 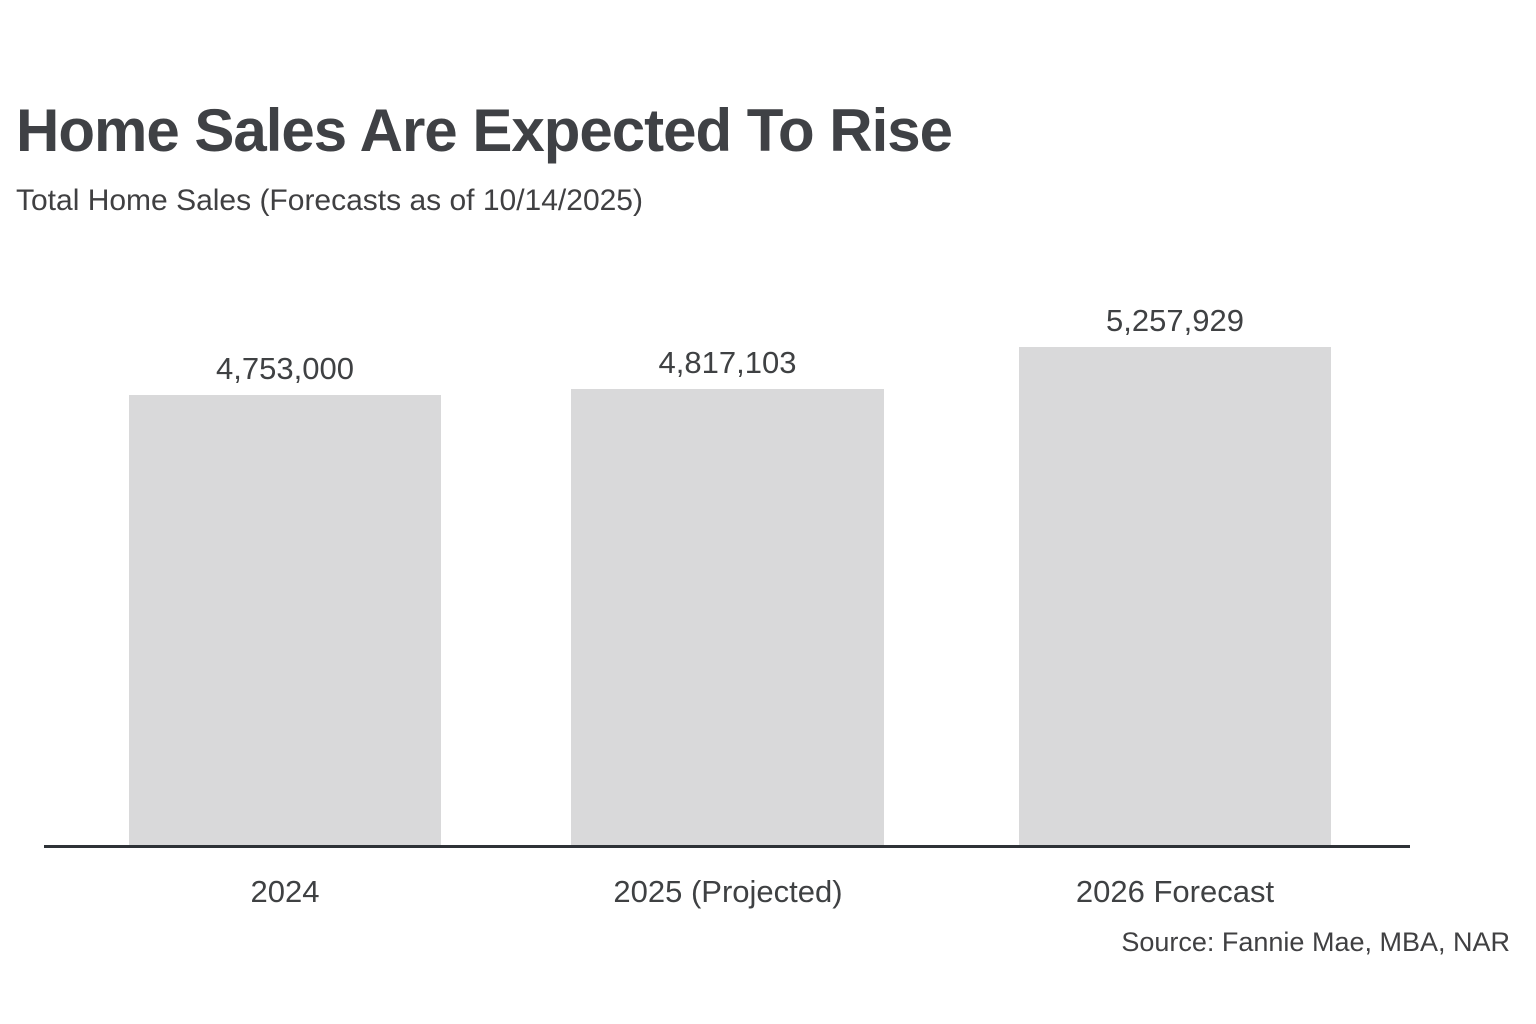 I want to click on bar-group-2024: 4,753,000, so click(x=285, y=597).